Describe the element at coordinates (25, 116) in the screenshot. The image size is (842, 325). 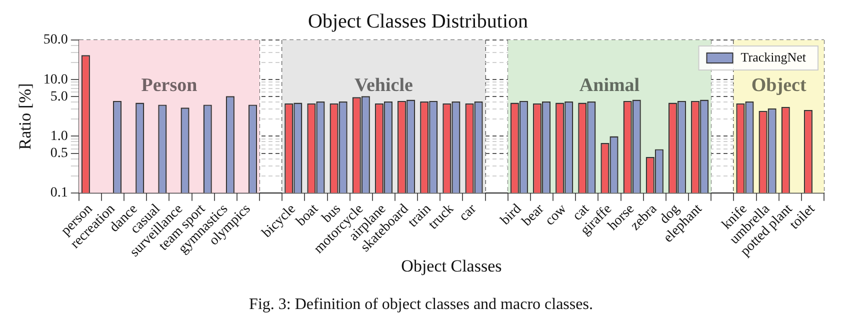
I see `y-axis-title: Ratio [%]` at that location.